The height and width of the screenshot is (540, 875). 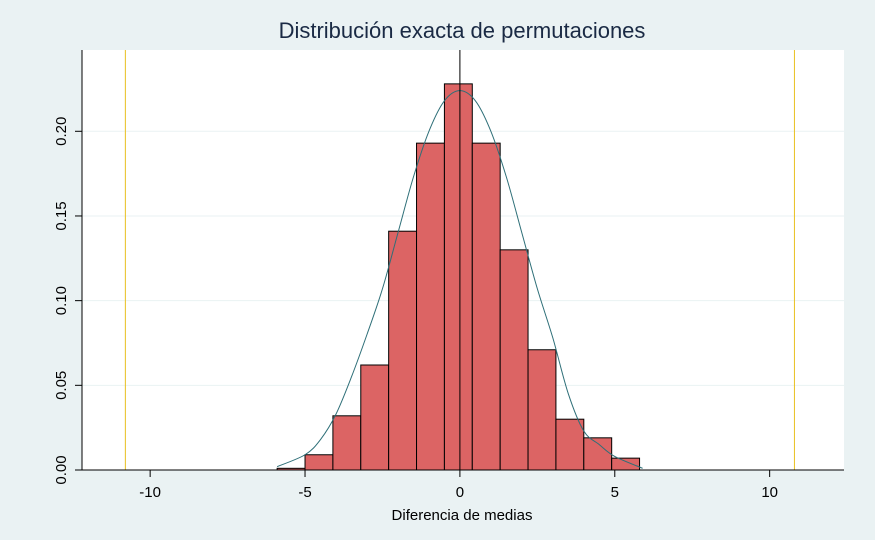 I want to click on x-tick-label-1: -5, so click(x=304, y=492).